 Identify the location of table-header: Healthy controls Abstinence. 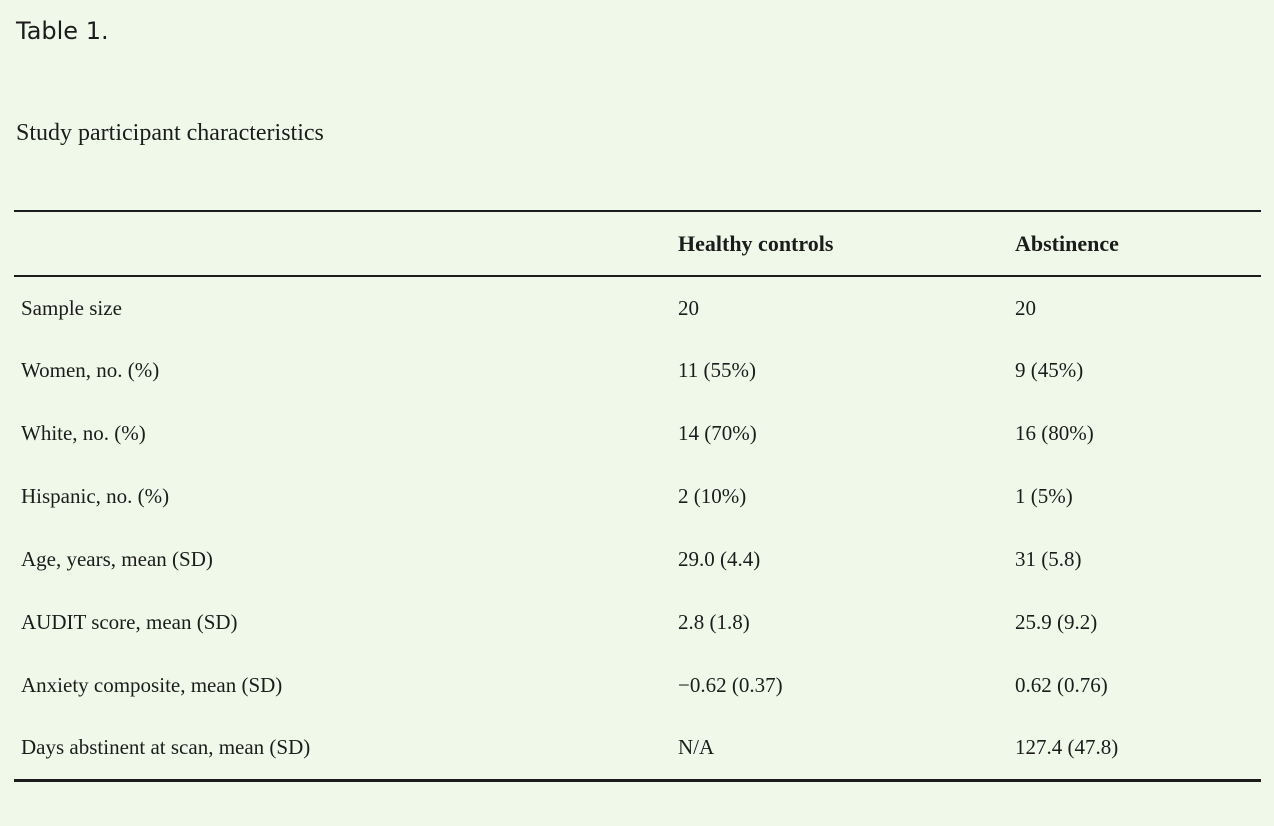
(637, 243).